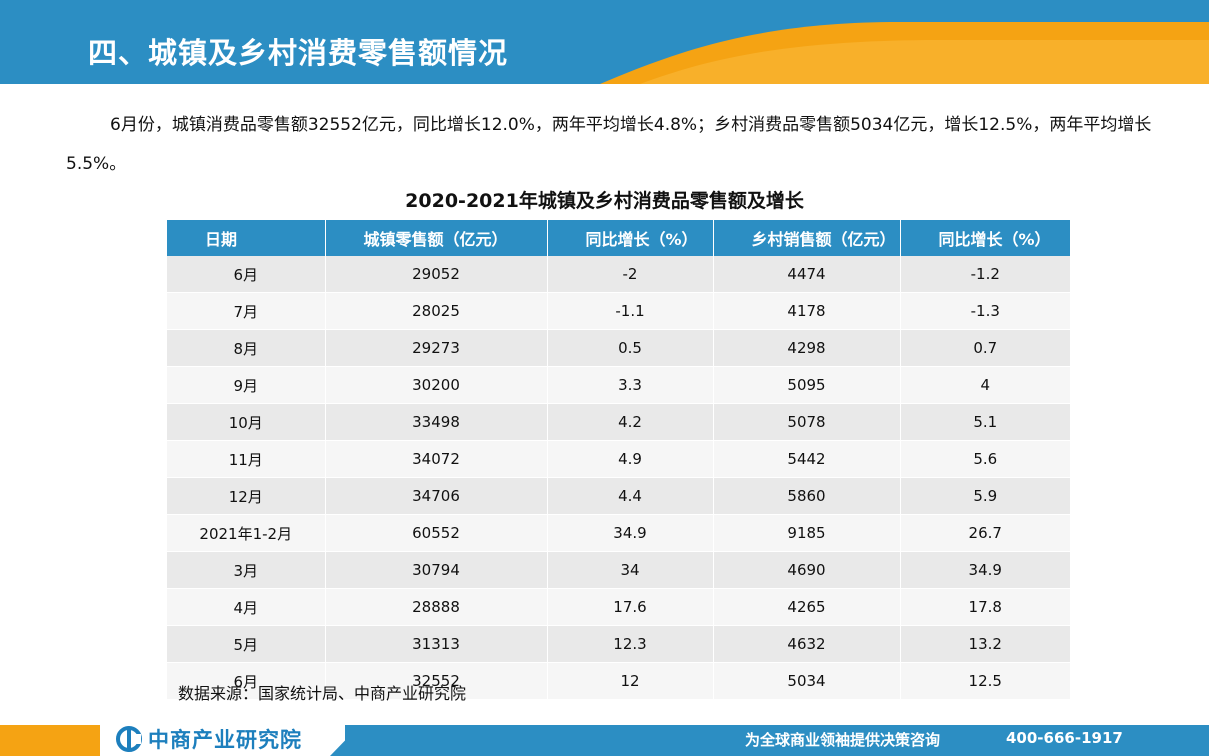  Describe the element at coordinates (436, 311) in the screenshot. I see `table-cell: 28025` at that location.